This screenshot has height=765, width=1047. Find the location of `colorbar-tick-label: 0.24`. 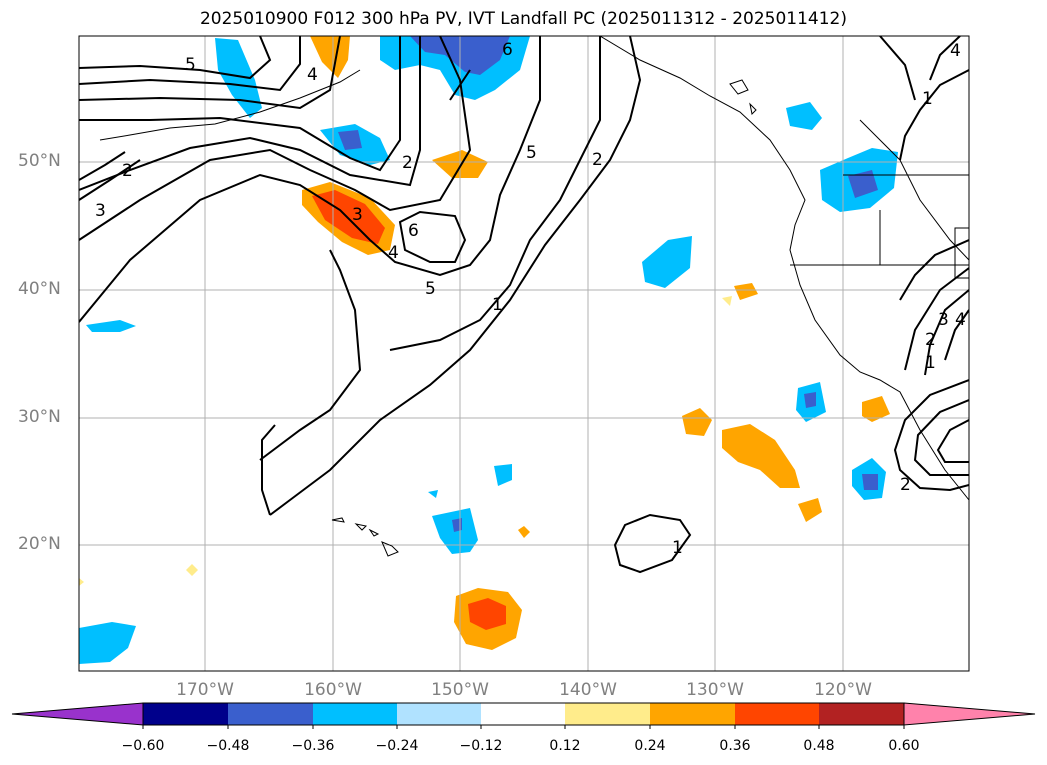

colorbar-tick-label: 0.24 is located at coordinates (650, 746).